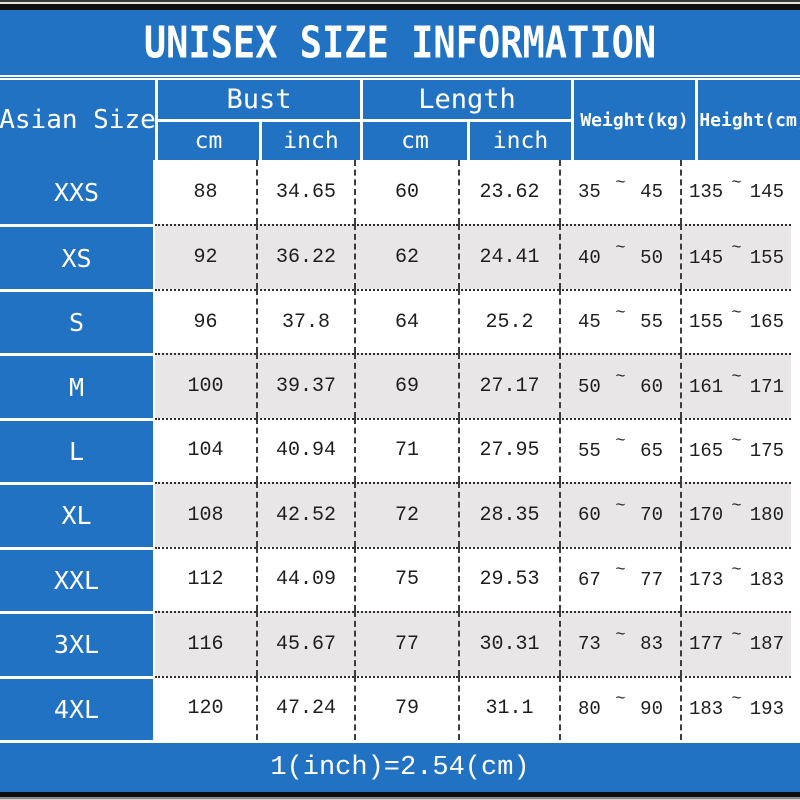 This screenshot has width=800, height=800. Describe the element at coordinates (406, 321) in the screenshot. I see `length-cm-value: 64` at that location.